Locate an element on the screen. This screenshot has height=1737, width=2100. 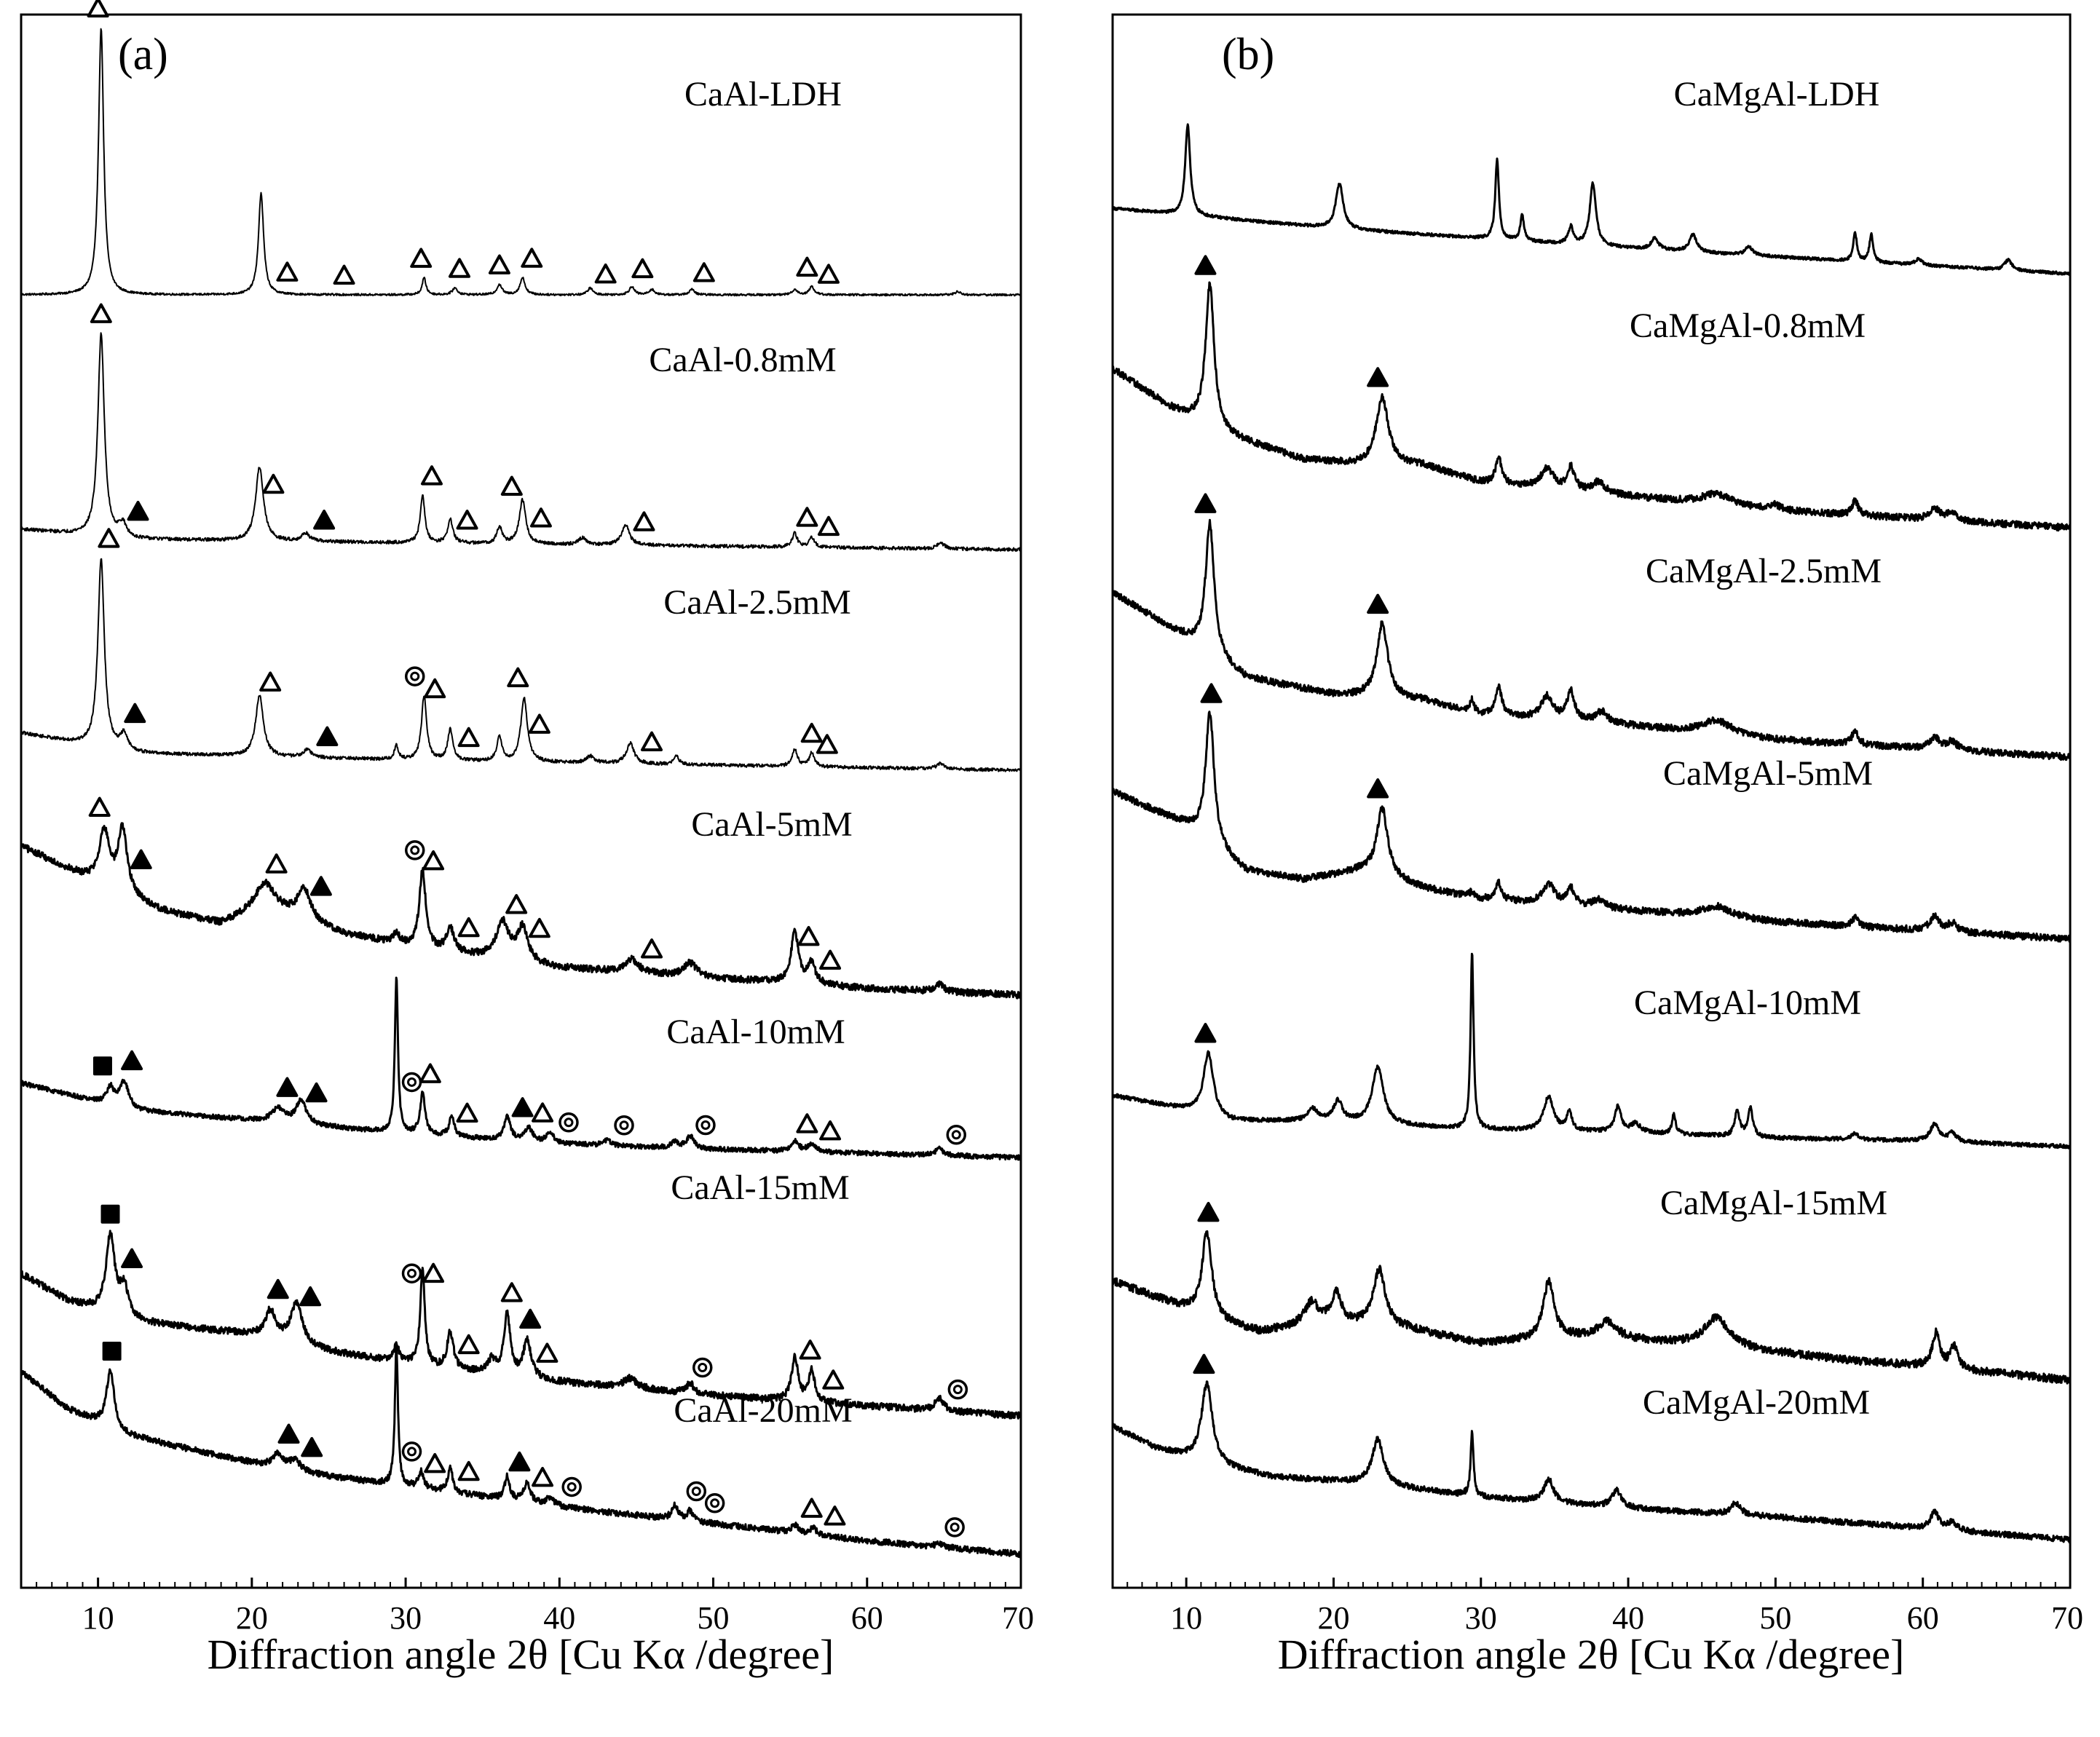
panel-b-x-axis: 10 20 30 40 50 60 70 is located at coordinates (1597, 1607).